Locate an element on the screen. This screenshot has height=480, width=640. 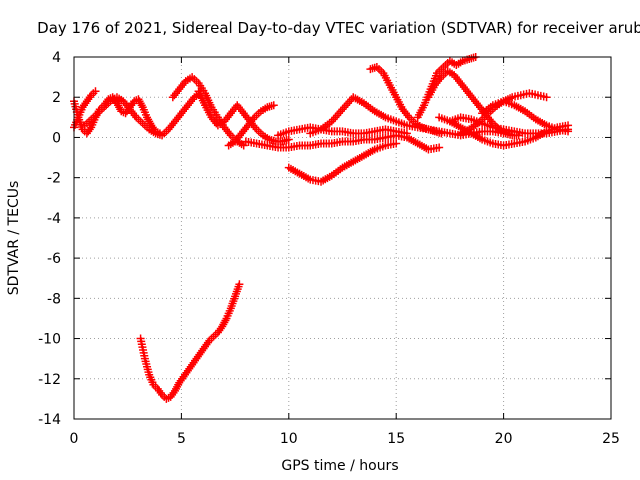
y-tick-label: 2 is located at coordinates (56, 98).